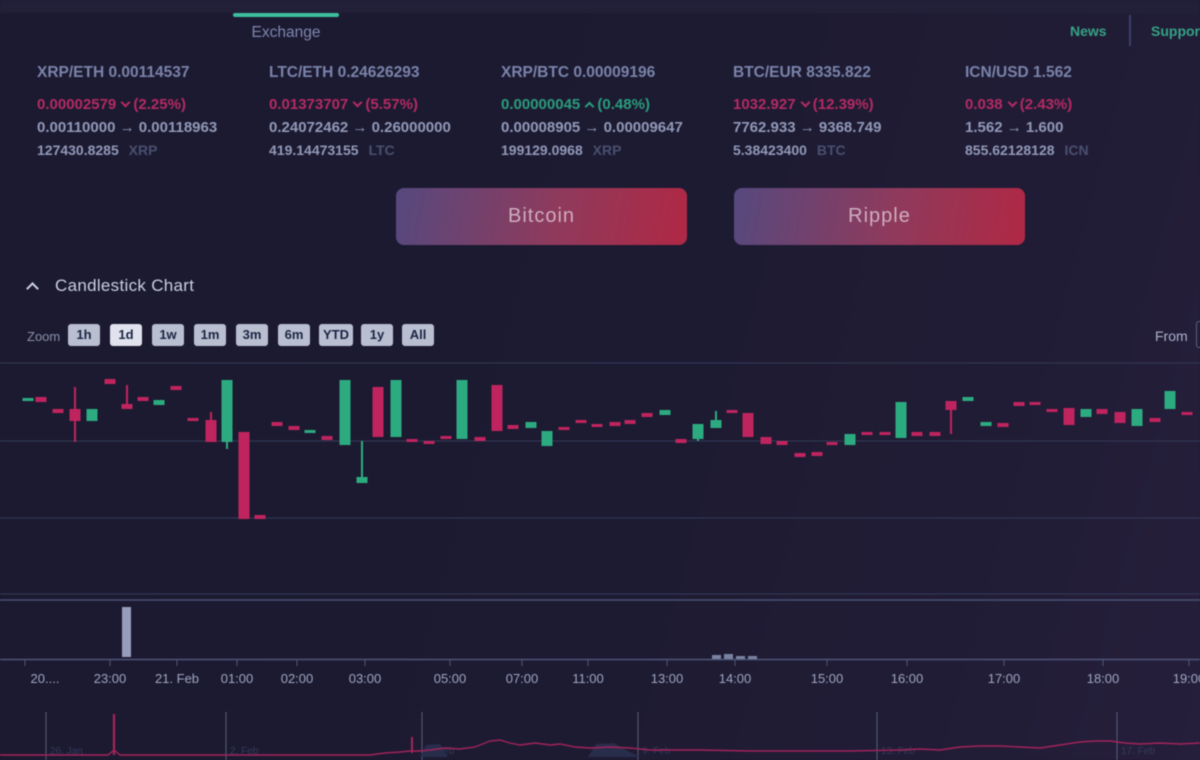 Image resolution: width=1200 pixels, height=760 pixels. I want to click on svg-text: 19:00, so click(1186, 678).